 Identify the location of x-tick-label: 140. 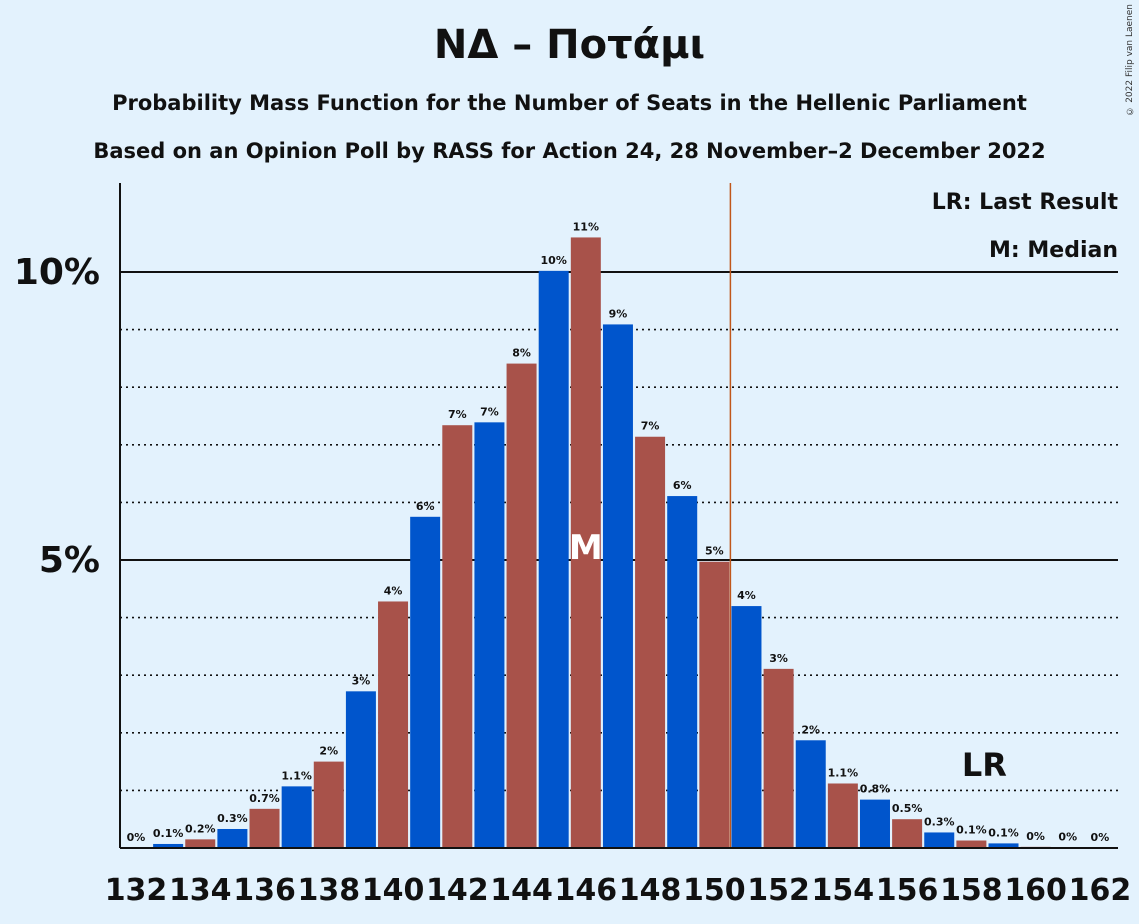
(393, 890).